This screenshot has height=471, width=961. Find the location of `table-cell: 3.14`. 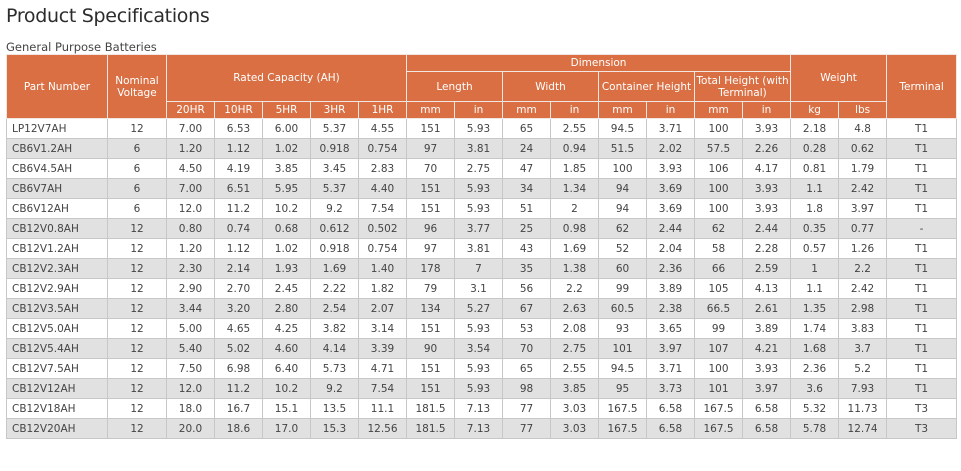

table-cell: 3.14 is located at coordinates (382, 328).